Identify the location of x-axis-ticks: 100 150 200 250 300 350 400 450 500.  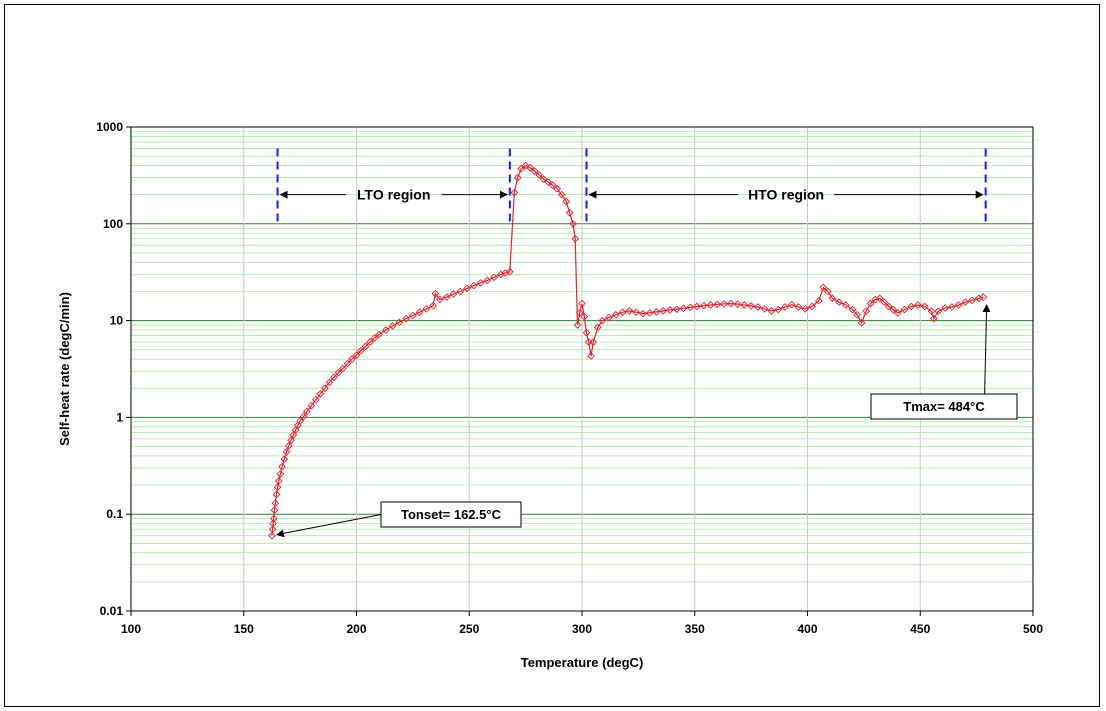
(582, 623).